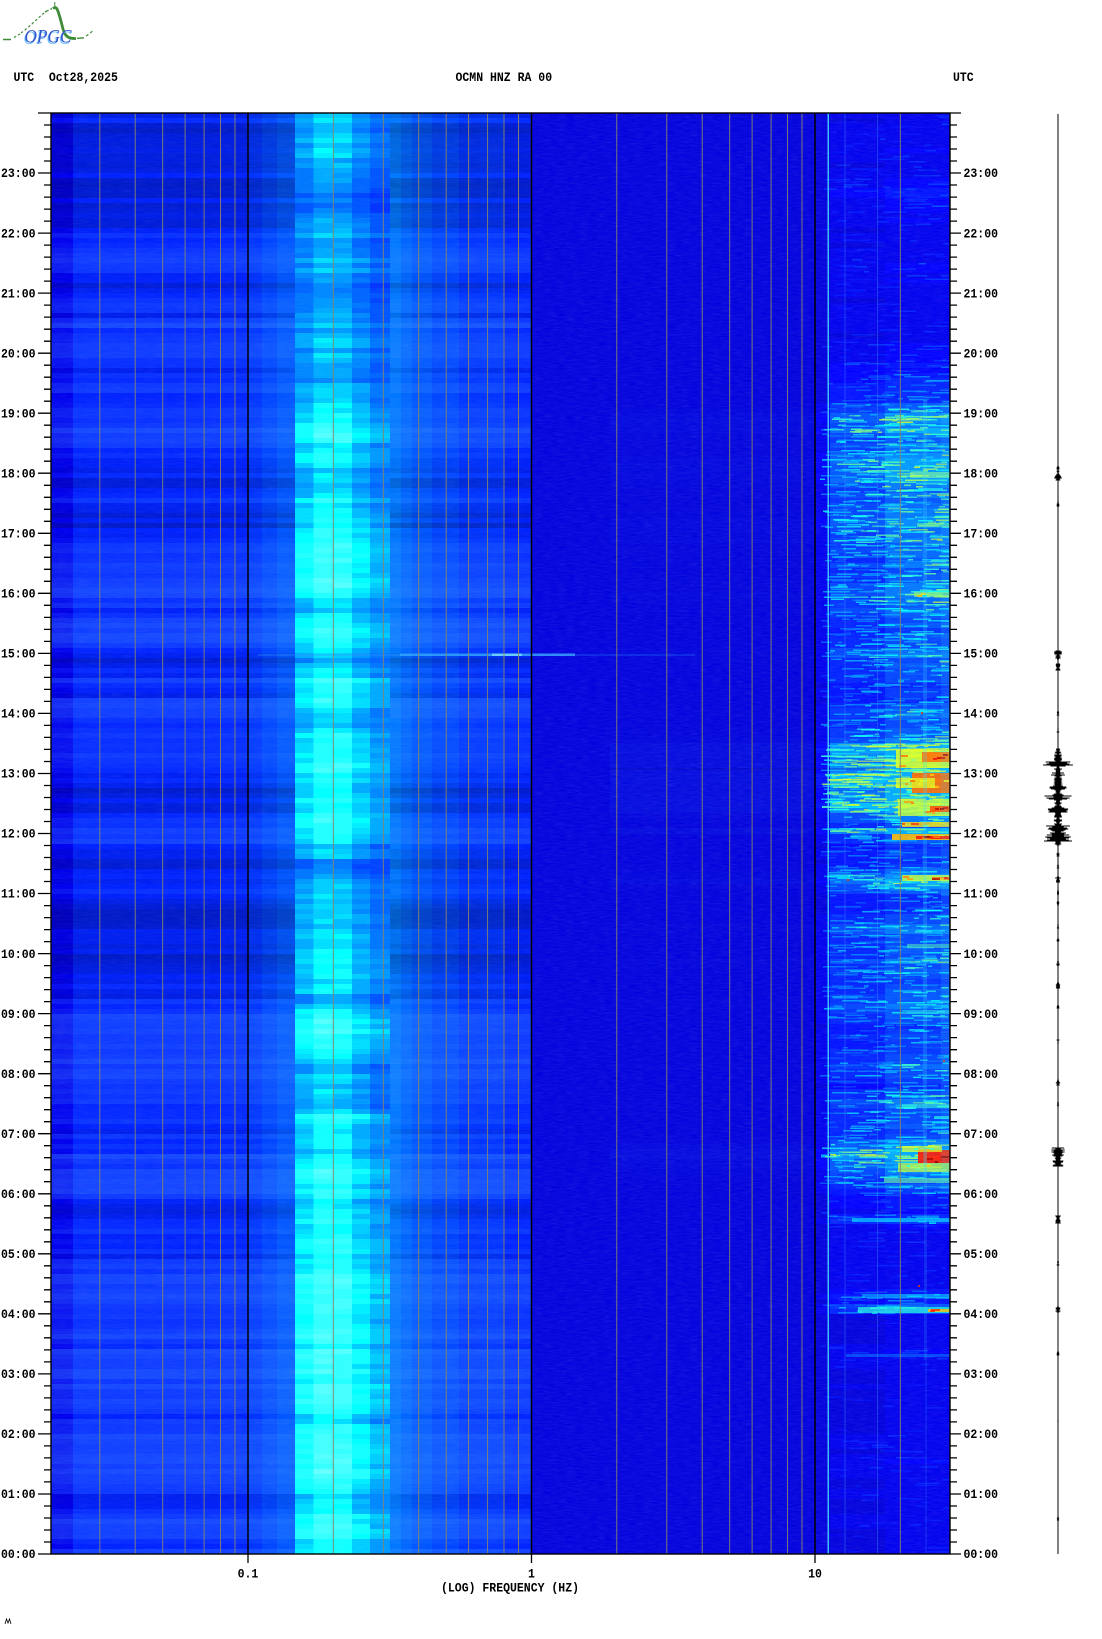 The width and height of the screenshot is (1102, 1639). What do you see at coordinates (18, 354) in the screenshot?
I see `svg-text: 20:00` at bounding box center [18, 354].